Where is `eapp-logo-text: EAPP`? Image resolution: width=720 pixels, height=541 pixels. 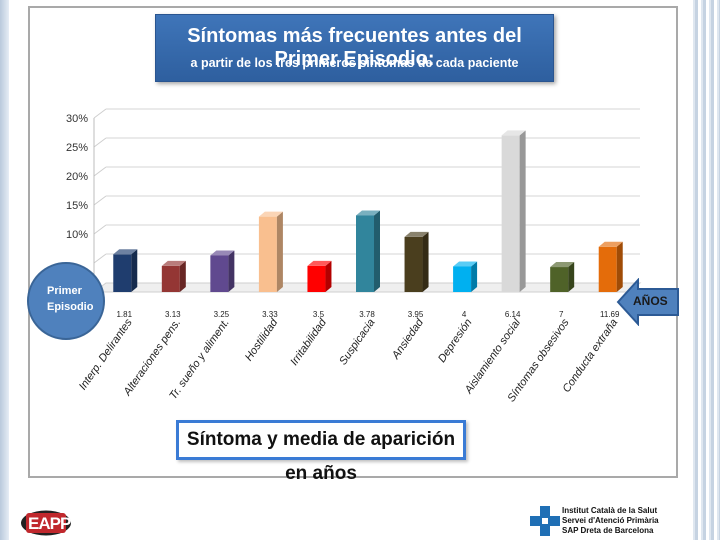
eapp-logo-text: EAPP is located at coordinates (49, 523).